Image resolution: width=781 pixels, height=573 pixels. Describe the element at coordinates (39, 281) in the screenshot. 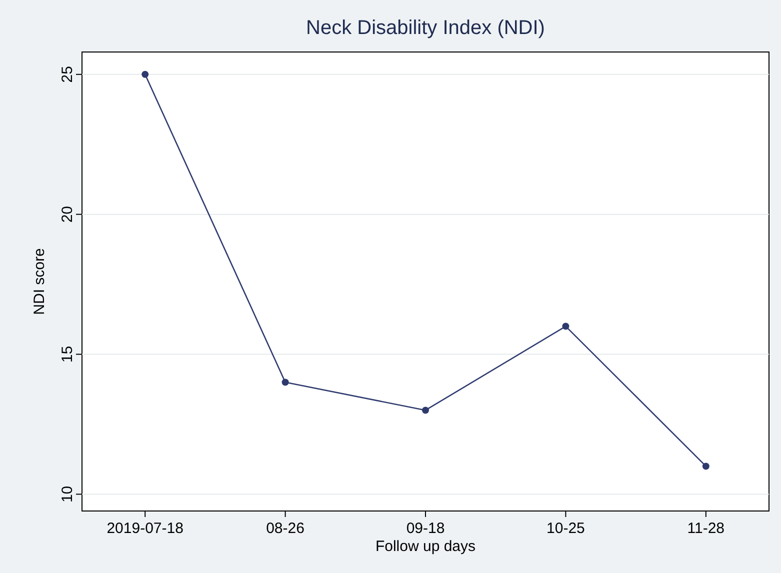

I see `y-axis-title: NDI score` at that location.